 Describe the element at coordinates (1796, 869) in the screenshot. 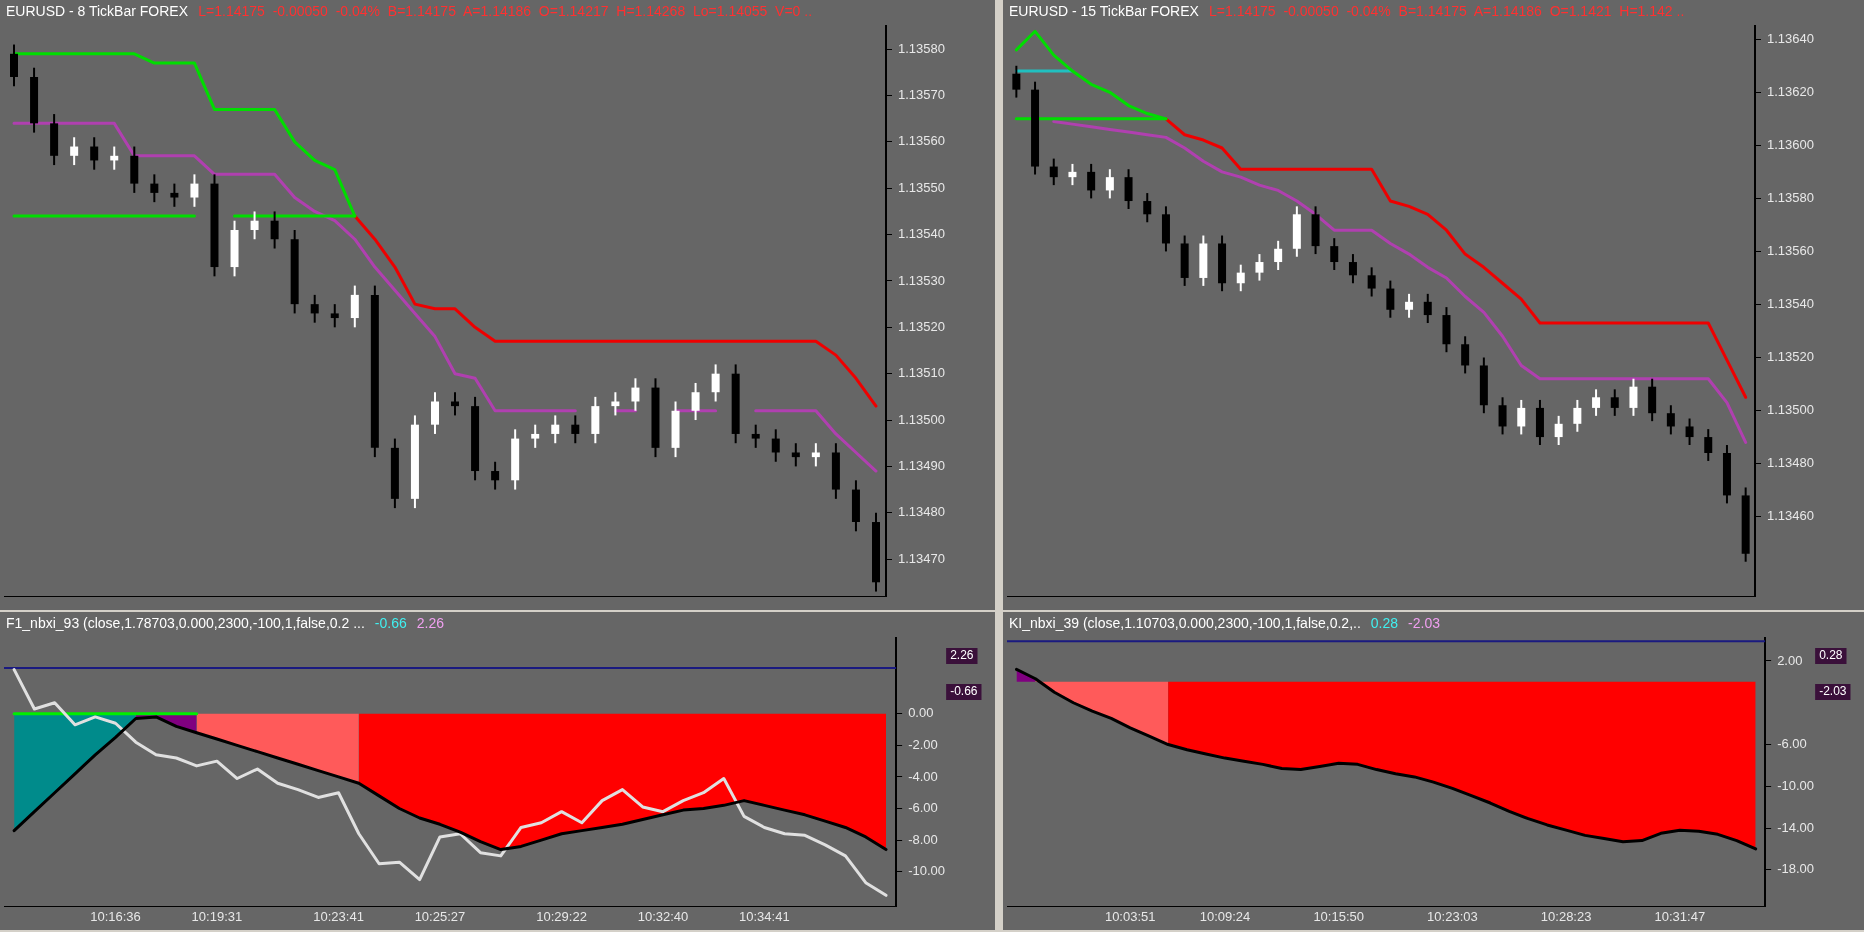

I see `y-tick-label: -18.00` at that location.